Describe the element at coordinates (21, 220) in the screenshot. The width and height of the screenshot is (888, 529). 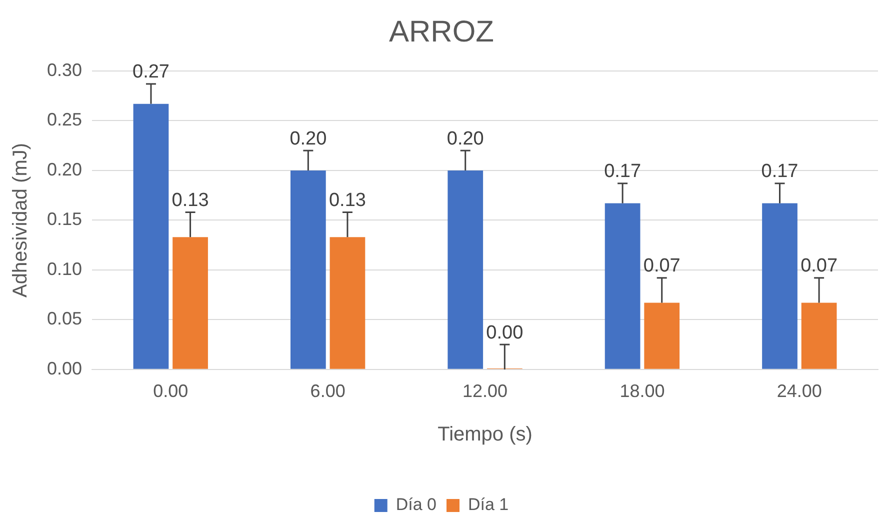
I see `y-axis-title: Adhesividad (mJ)` at that location.